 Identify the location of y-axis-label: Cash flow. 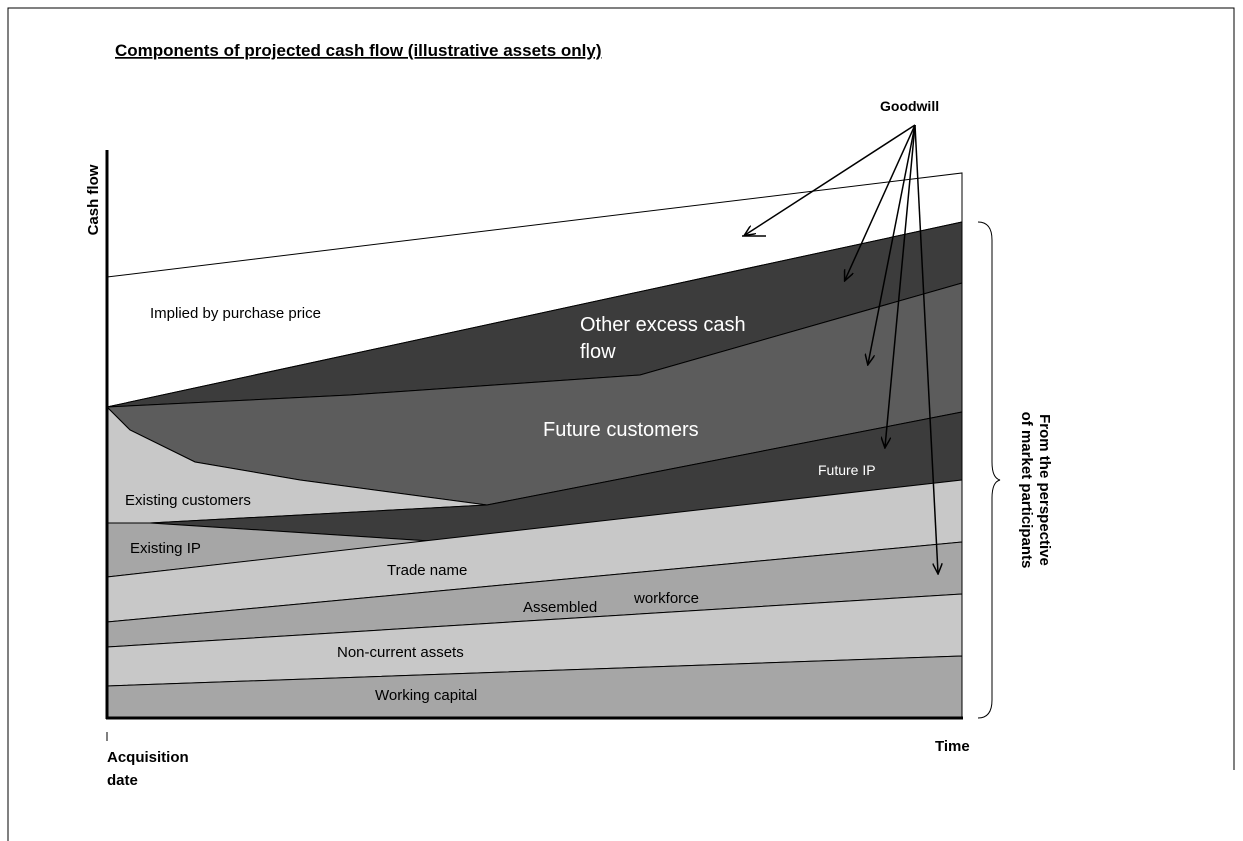
(93, 199).